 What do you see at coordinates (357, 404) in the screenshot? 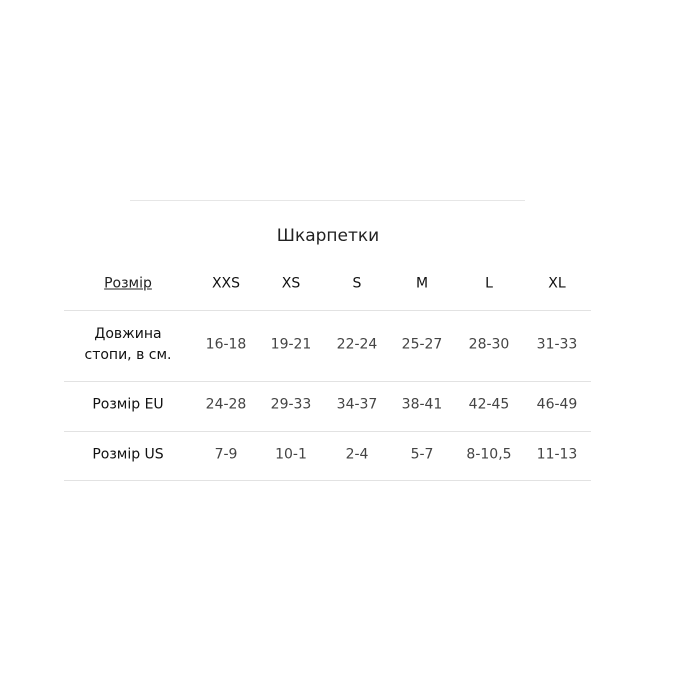
I see `table-cell: 34-37` at bounding box center [357, 404].